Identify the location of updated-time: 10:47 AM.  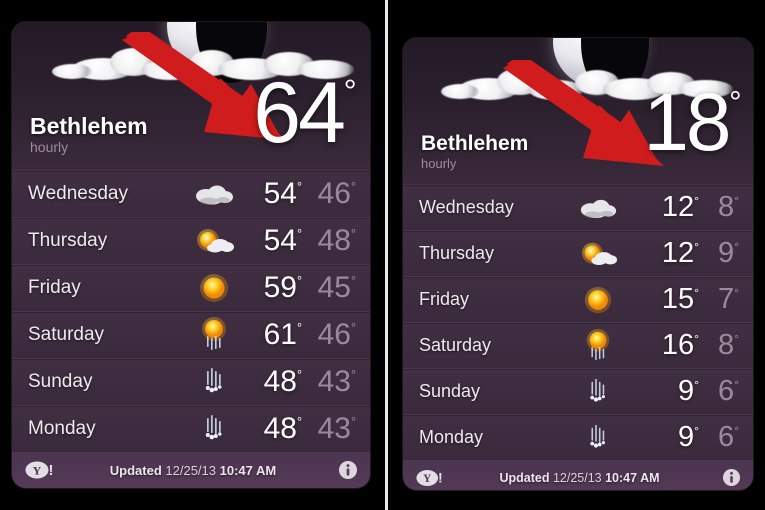
(248, 470).